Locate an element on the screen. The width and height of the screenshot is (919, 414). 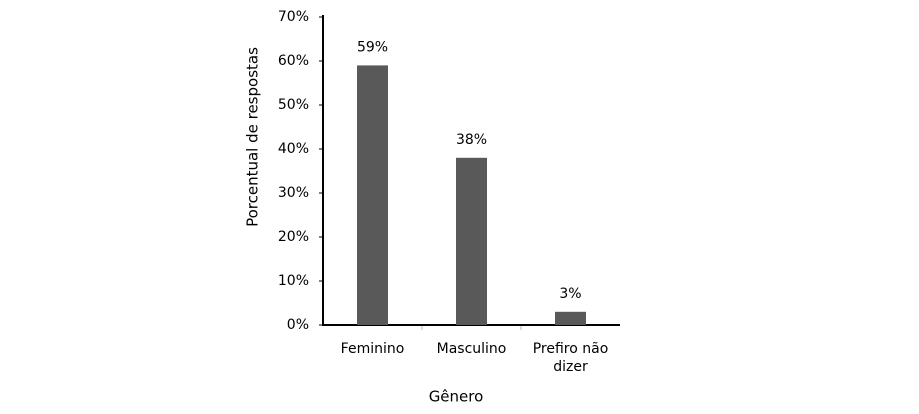
y-tick-label: 10% is located at coordinates (293, 281).